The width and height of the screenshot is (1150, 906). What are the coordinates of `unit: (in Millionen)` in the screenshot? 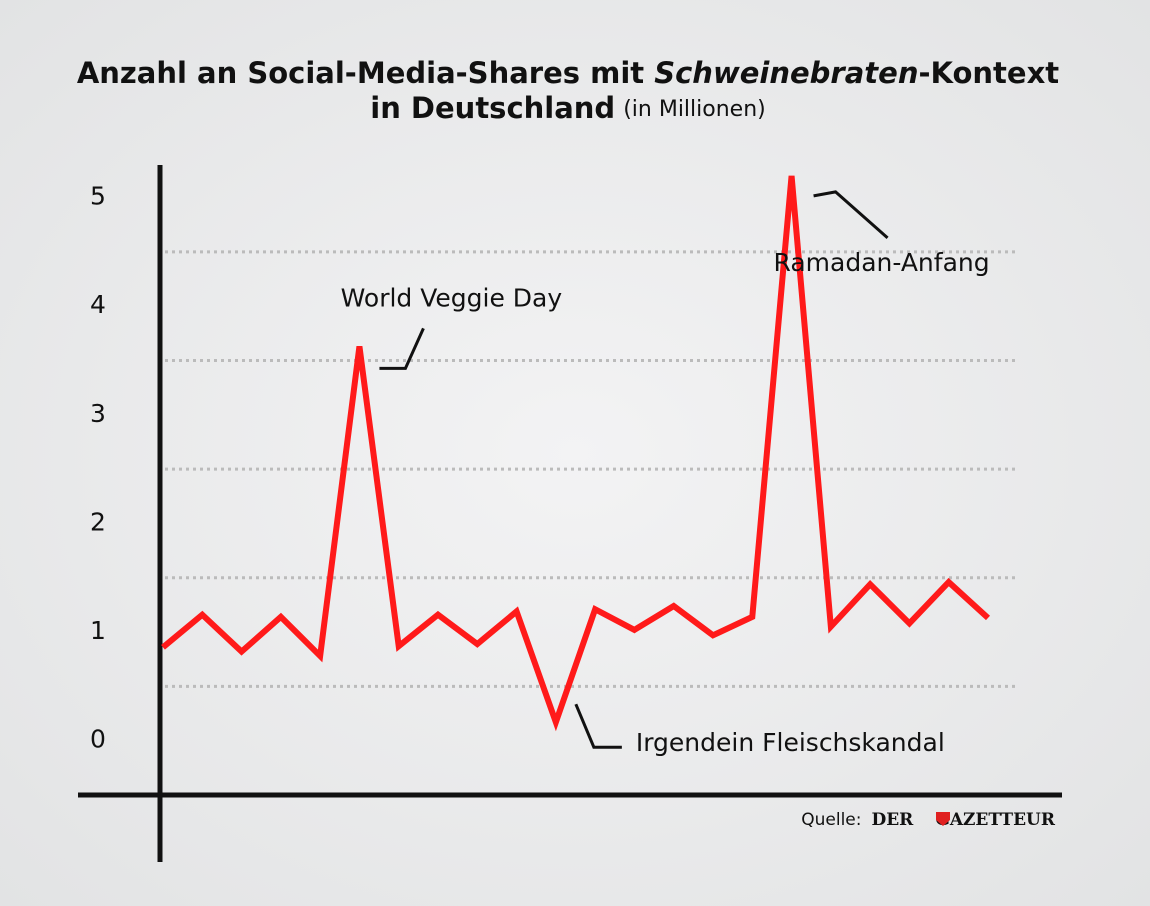 It's located at (694, 109).